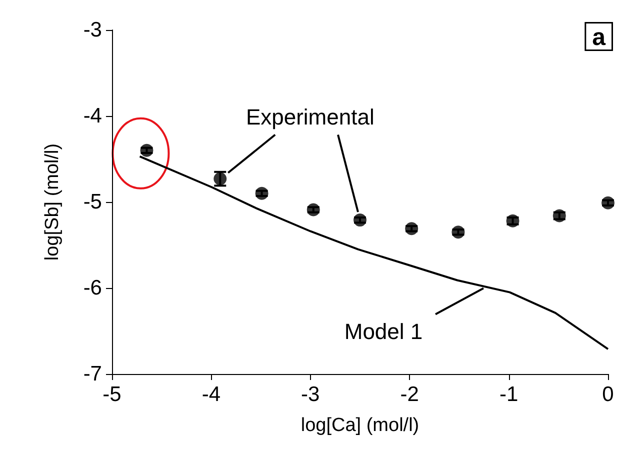 The height and width of the screenshot is (475, 617). I want to click on text: Experimental, so click(310, 117).